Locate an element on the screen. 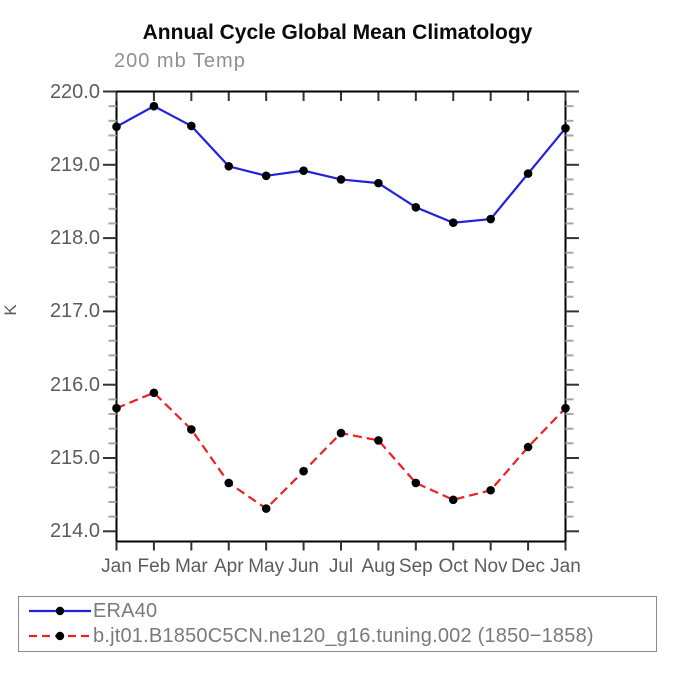 The height and width of the screenshot is (675, 675). x-tick-label: Jun is located at coordinates (303, 566).